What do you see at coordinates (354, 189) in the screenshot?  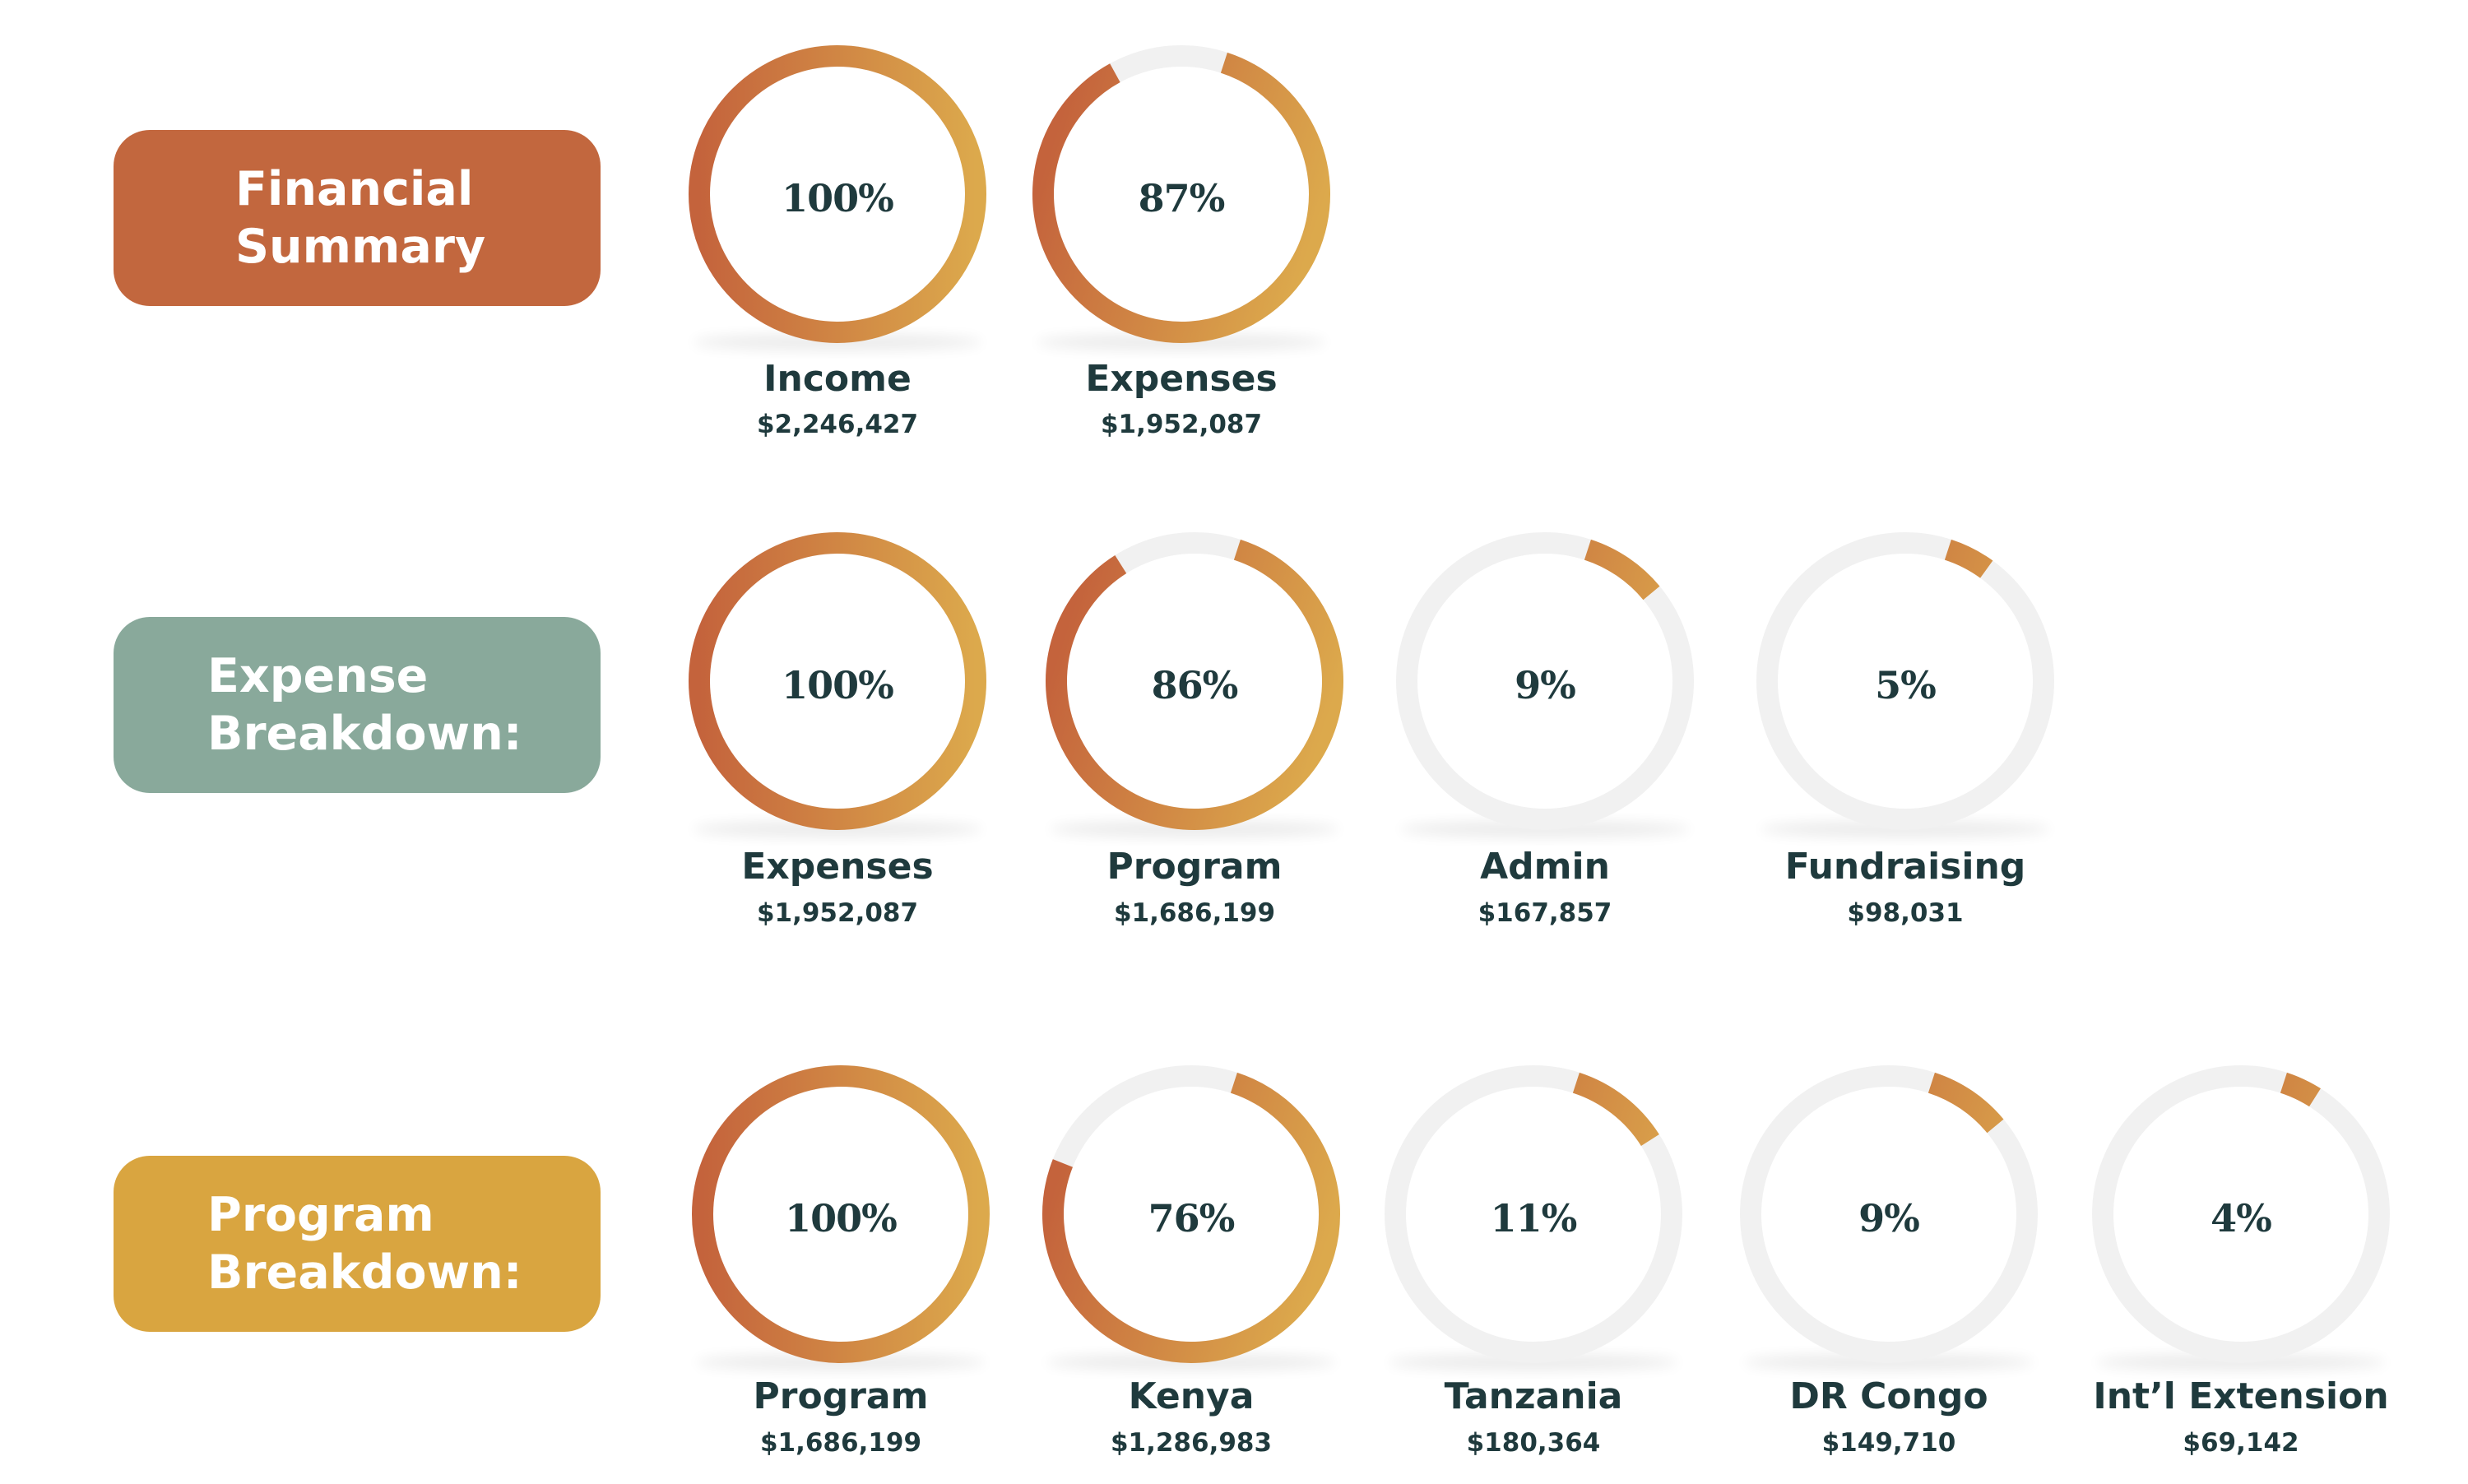 I see `section-label-line-1: Financial` at bounding box center [354, 189].